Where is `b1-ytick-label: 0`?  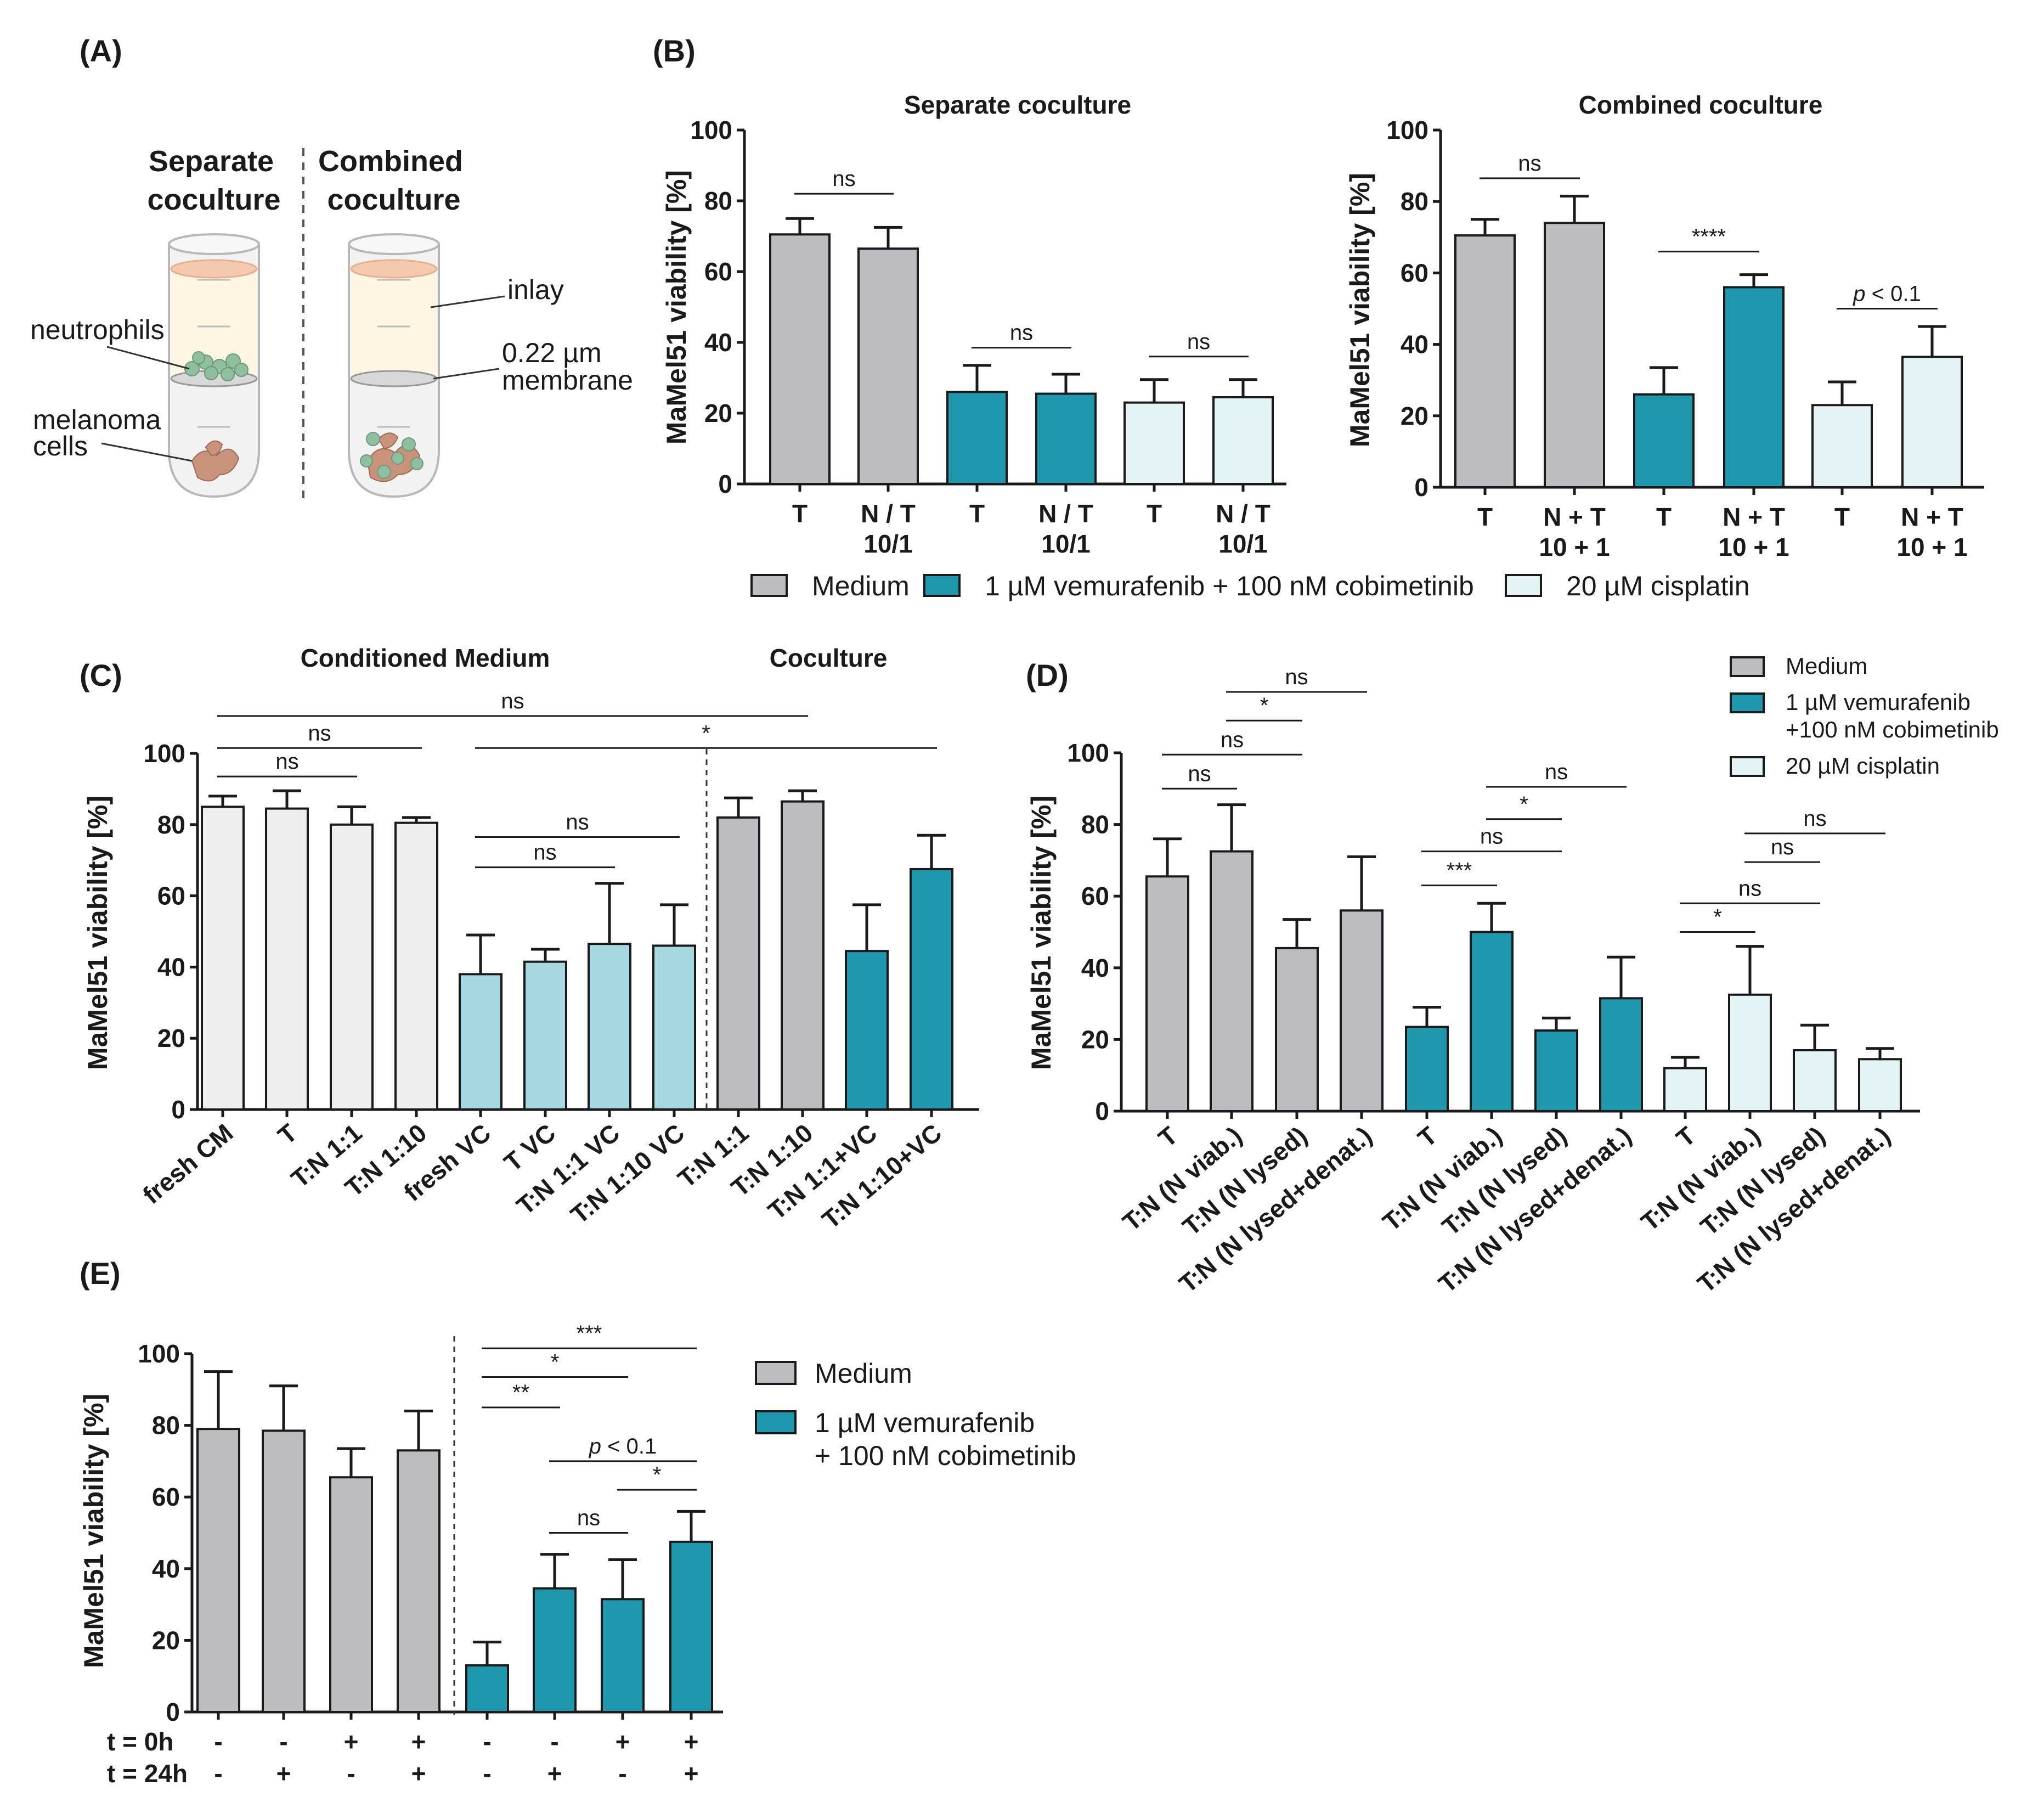 b1-ytick-label: 0 is located at coordinates (725, 484).